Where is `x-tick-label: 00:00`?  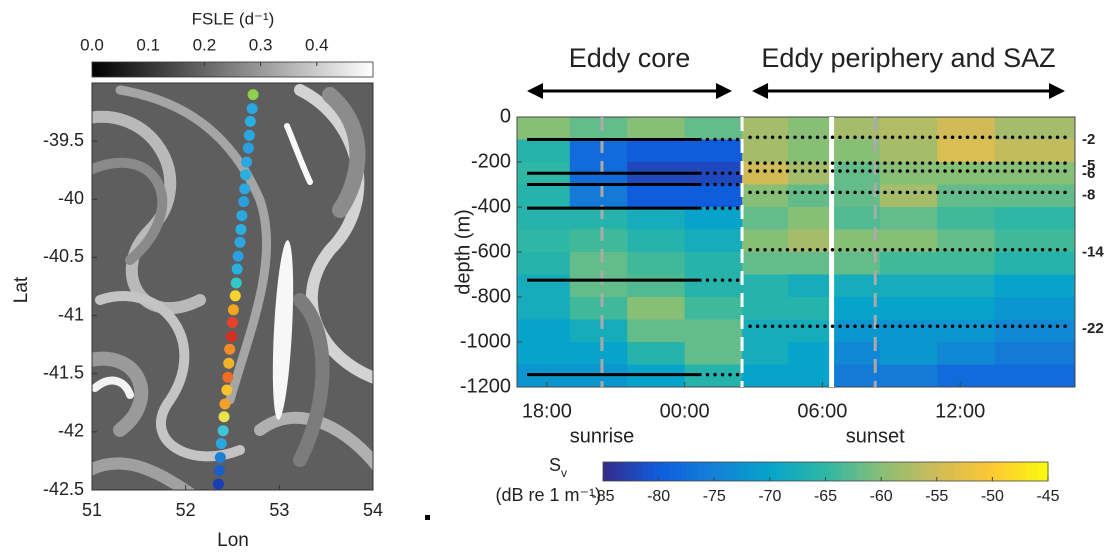
x-tick-label: 00:00 is located at coordinates (685, 411).